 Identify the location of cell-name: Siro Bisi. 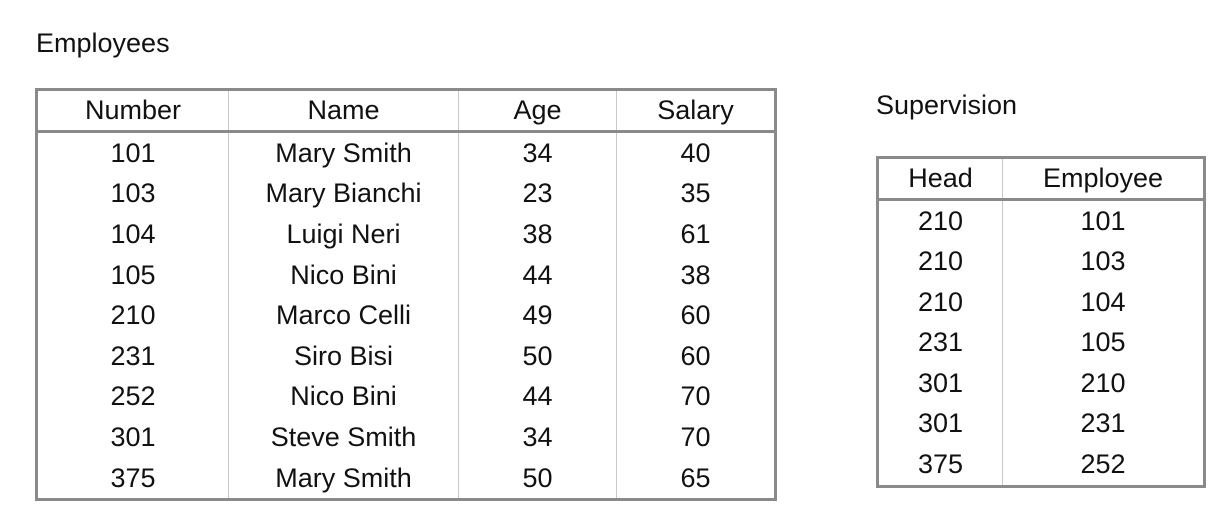
(343, 356).